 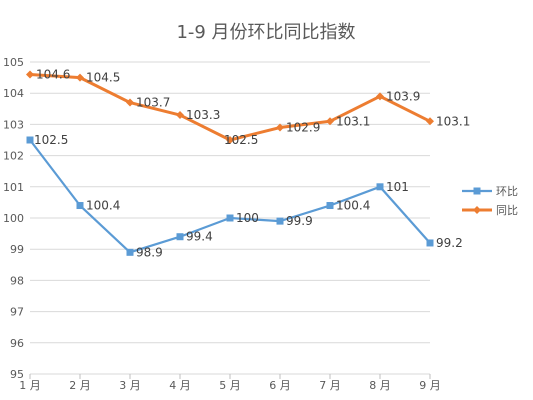 What do you see at coordinates (199, 237) in the screenshot?
I see `data-label: 99.4` at bounding box center [199, 237].